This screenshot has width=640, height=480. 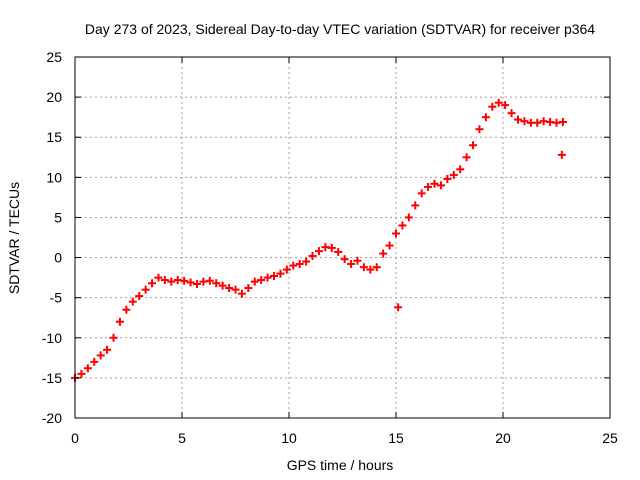 What do you see at coordinates (14, 238) in the screenshot?
I see `y-axis-label: SDTVAR / TECUs` at bounding box center [14, 238].